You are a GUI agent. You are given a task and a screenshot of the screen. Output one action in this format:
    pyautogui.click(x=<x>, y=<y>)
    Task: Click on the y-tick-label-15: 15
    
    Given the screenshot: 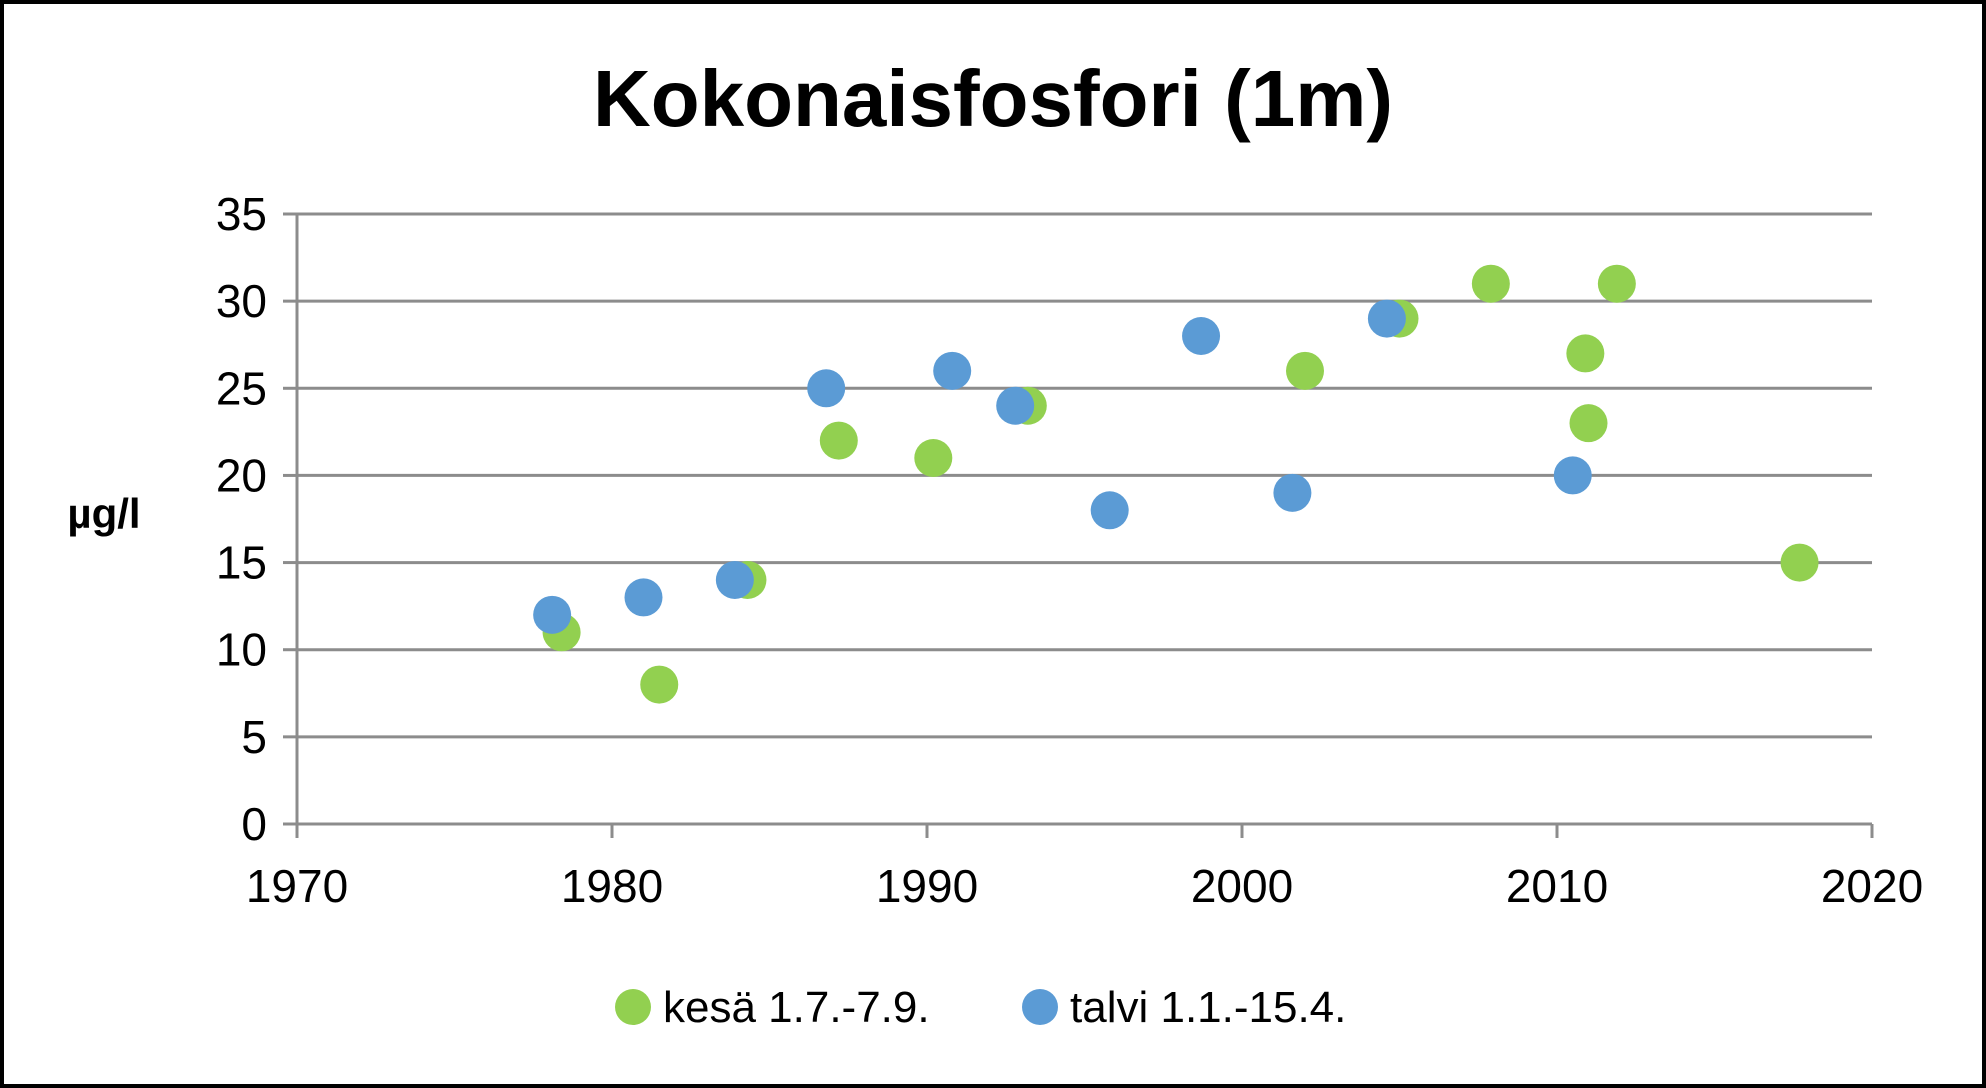 What is the action you would take?
    pyautogui.click(x=241, y=563)
    